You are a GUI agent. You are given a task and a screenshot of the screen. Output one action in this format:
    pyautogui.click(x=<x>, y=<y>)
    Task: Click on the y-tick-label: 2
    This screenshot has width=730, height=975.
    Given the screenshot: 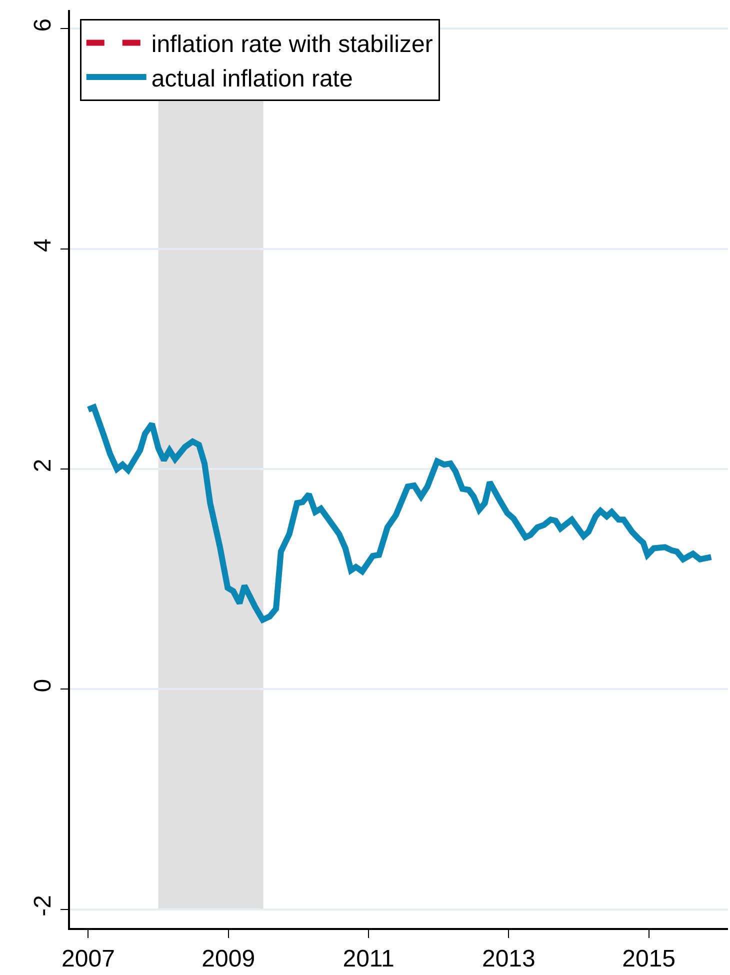 What is the action you would take?
    pyautogui.click(x=43, y=465)
    